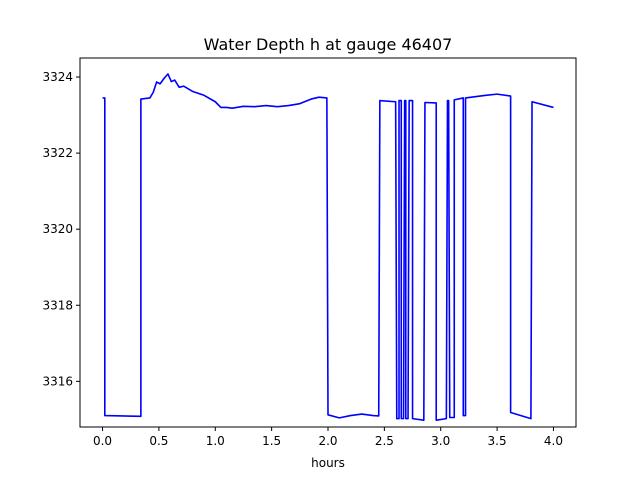 Image resolution: width=640 pixels, height=480 pixels. I want to click on y-tick-label: 3318, so click(57, 305).